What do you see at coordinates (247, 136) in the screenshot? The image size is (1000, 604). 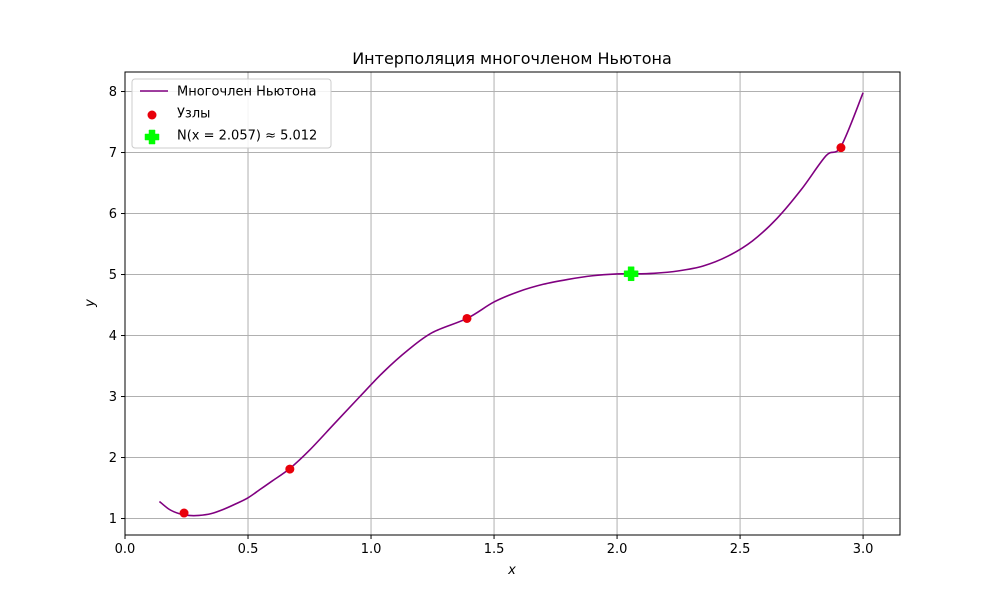 I see `legend-label: N(x = 2.057) ≈ 5.012` at bounding box center [247, 136].